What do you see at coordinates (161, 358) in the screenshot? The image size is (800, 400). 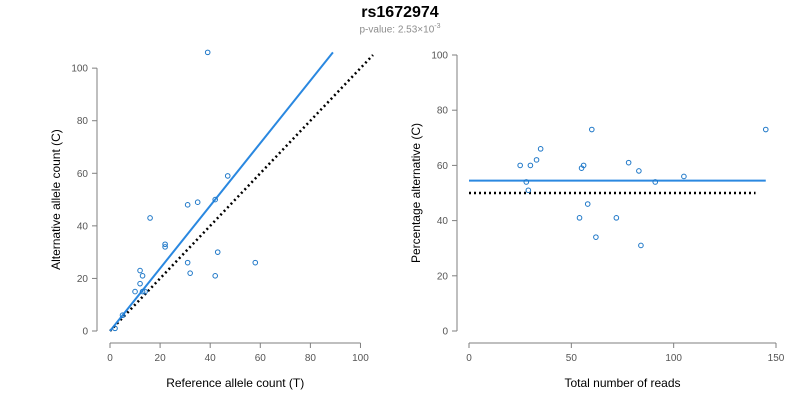 I see `x-tick-label: 20` at bounding box center [161, 358].